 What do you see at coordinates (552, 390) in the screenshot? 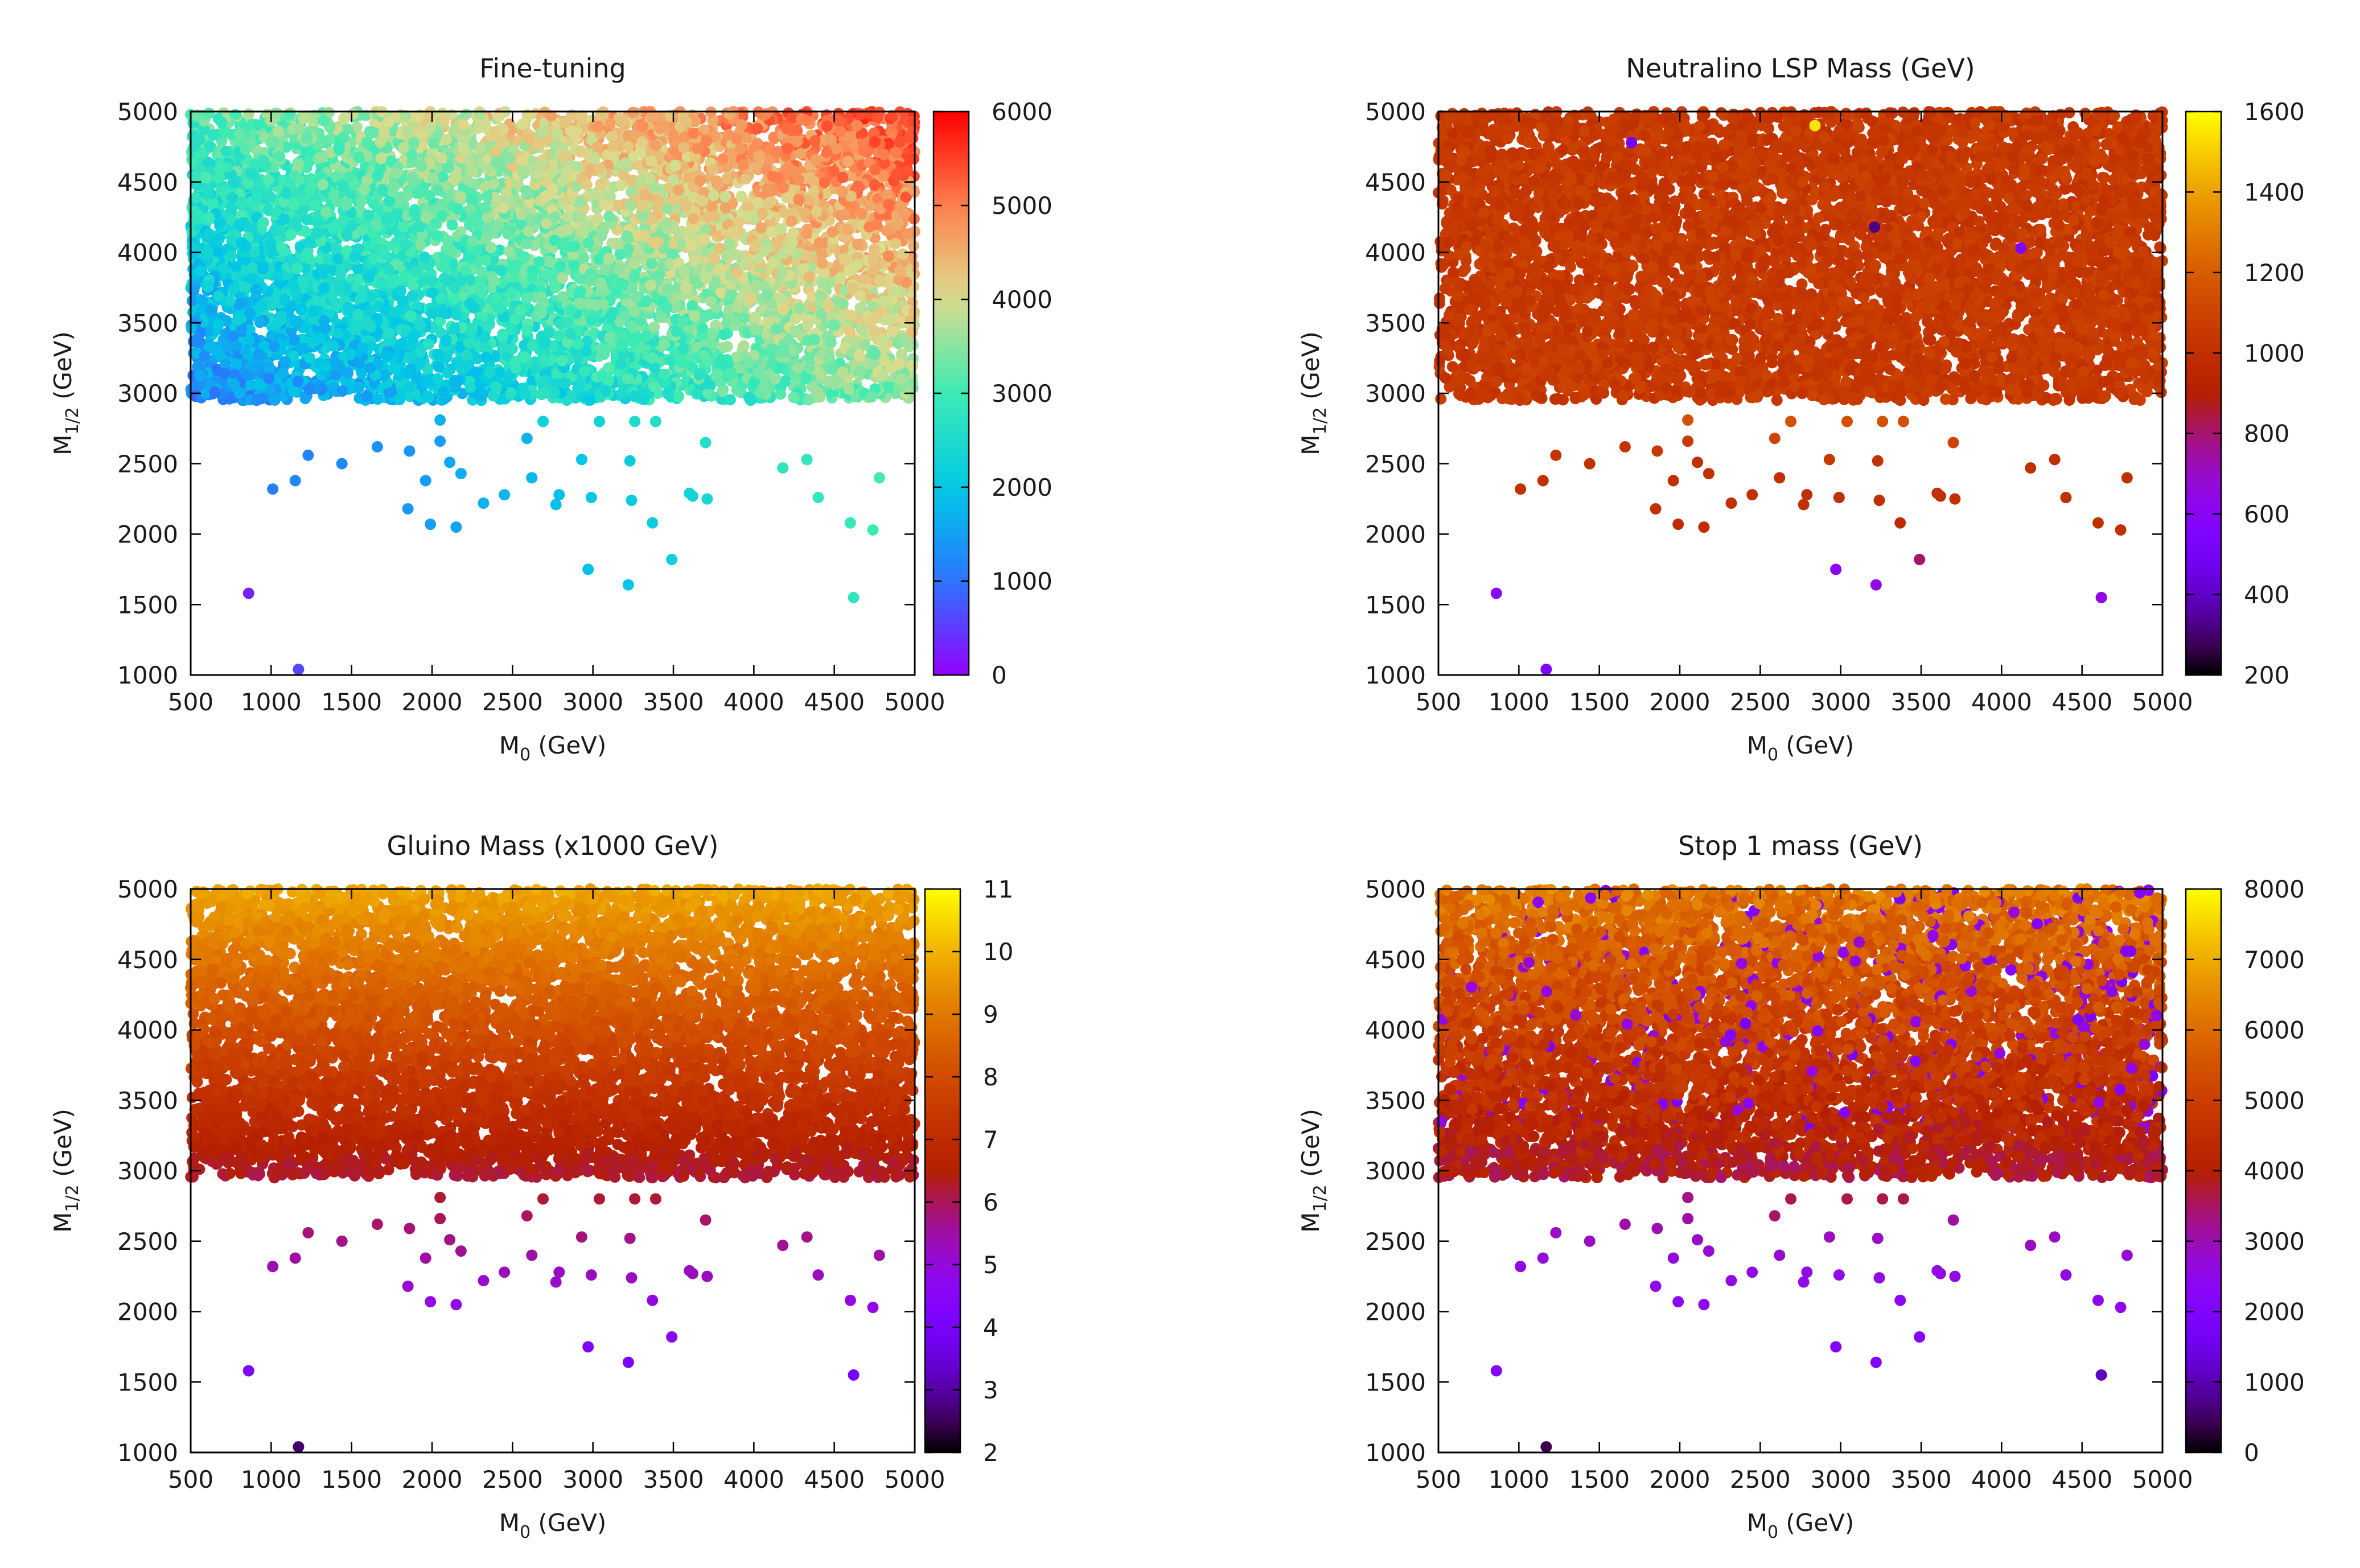
I see `points-group` at bounding box center [552, 390].